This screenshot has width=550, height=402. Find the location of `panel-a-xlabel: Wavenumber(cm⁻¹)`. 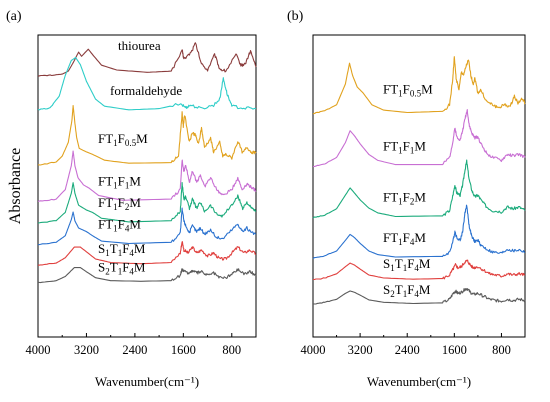

panel-a-xlabel: Wavenumber(cm⁻¹) is located at coordinates (147, 381).